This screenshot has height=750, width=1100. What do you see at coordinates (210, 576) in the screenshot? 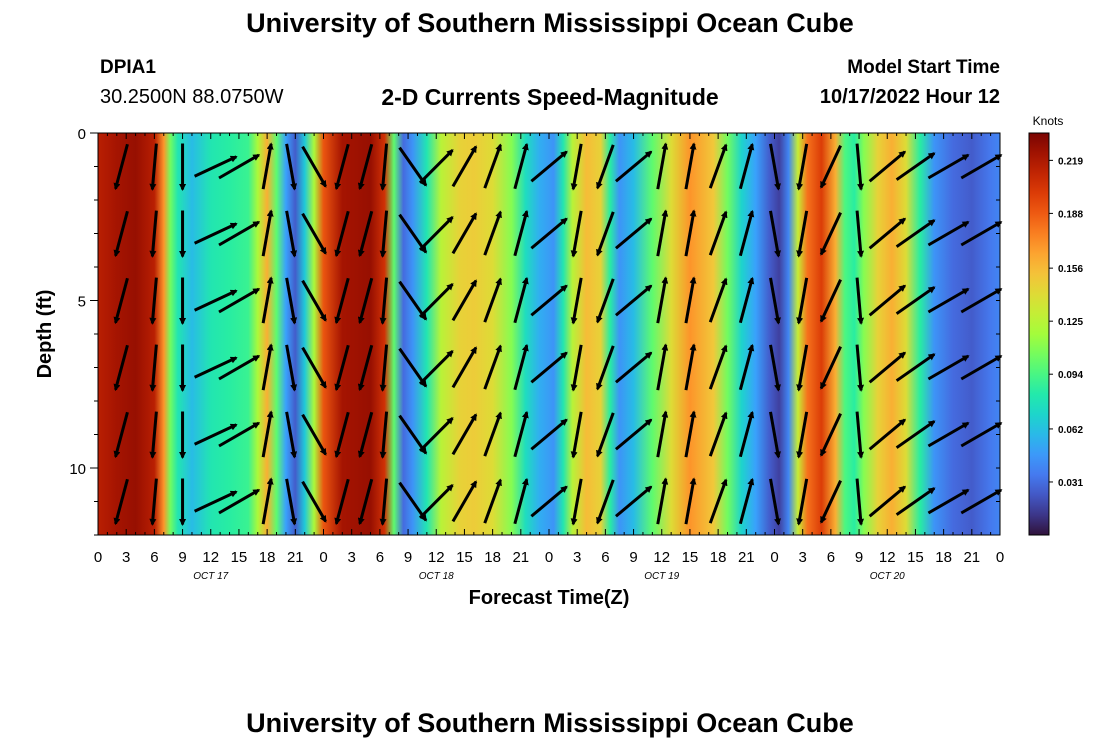
I see `date-label: OCT 17` at bounding box center [210, 576].